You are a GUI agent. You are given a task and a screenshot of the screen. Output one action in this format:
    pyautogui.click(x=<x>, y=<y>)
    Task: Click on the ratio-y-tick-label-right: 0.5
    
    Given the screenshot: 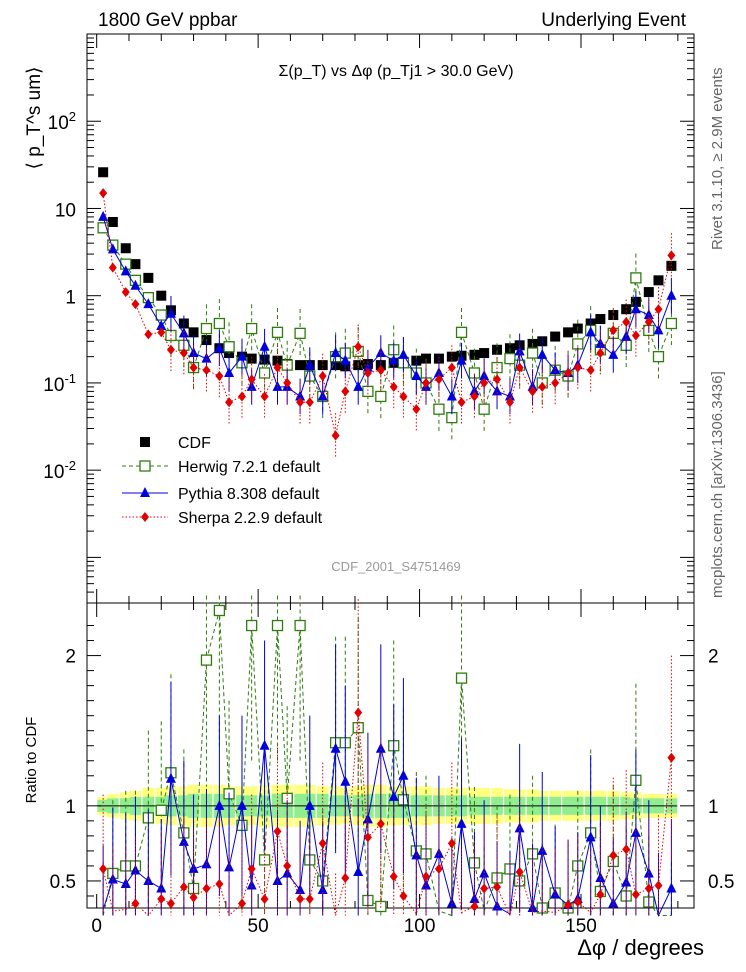 What is the action you would take?
    pyautogui.click(x=721, y=882)
    